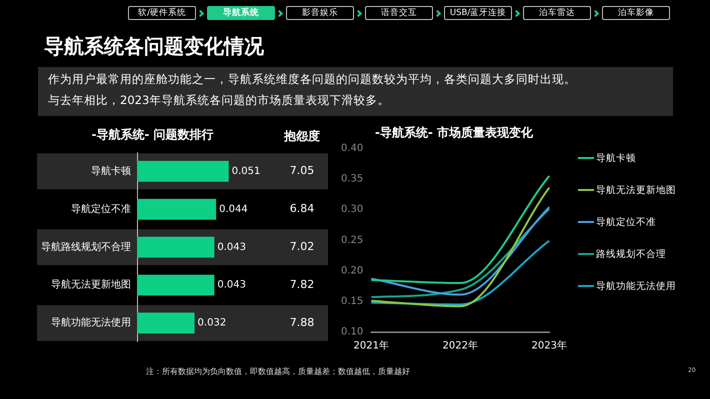  Describe the element at coordinates (301, 136) in the screenshot. I see `text: 抱怨度` at that location.